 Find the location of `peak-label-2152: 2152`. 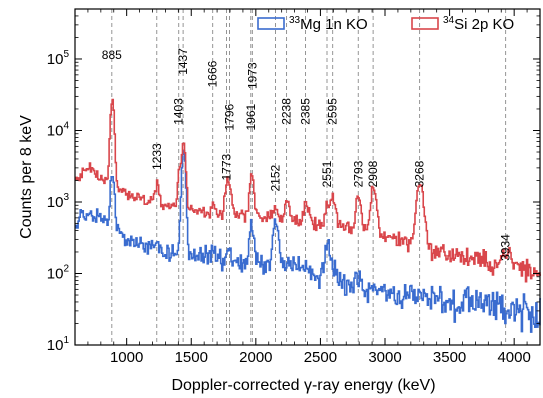

peak-label-2152: 2152 is located at coordinates (276, 177).